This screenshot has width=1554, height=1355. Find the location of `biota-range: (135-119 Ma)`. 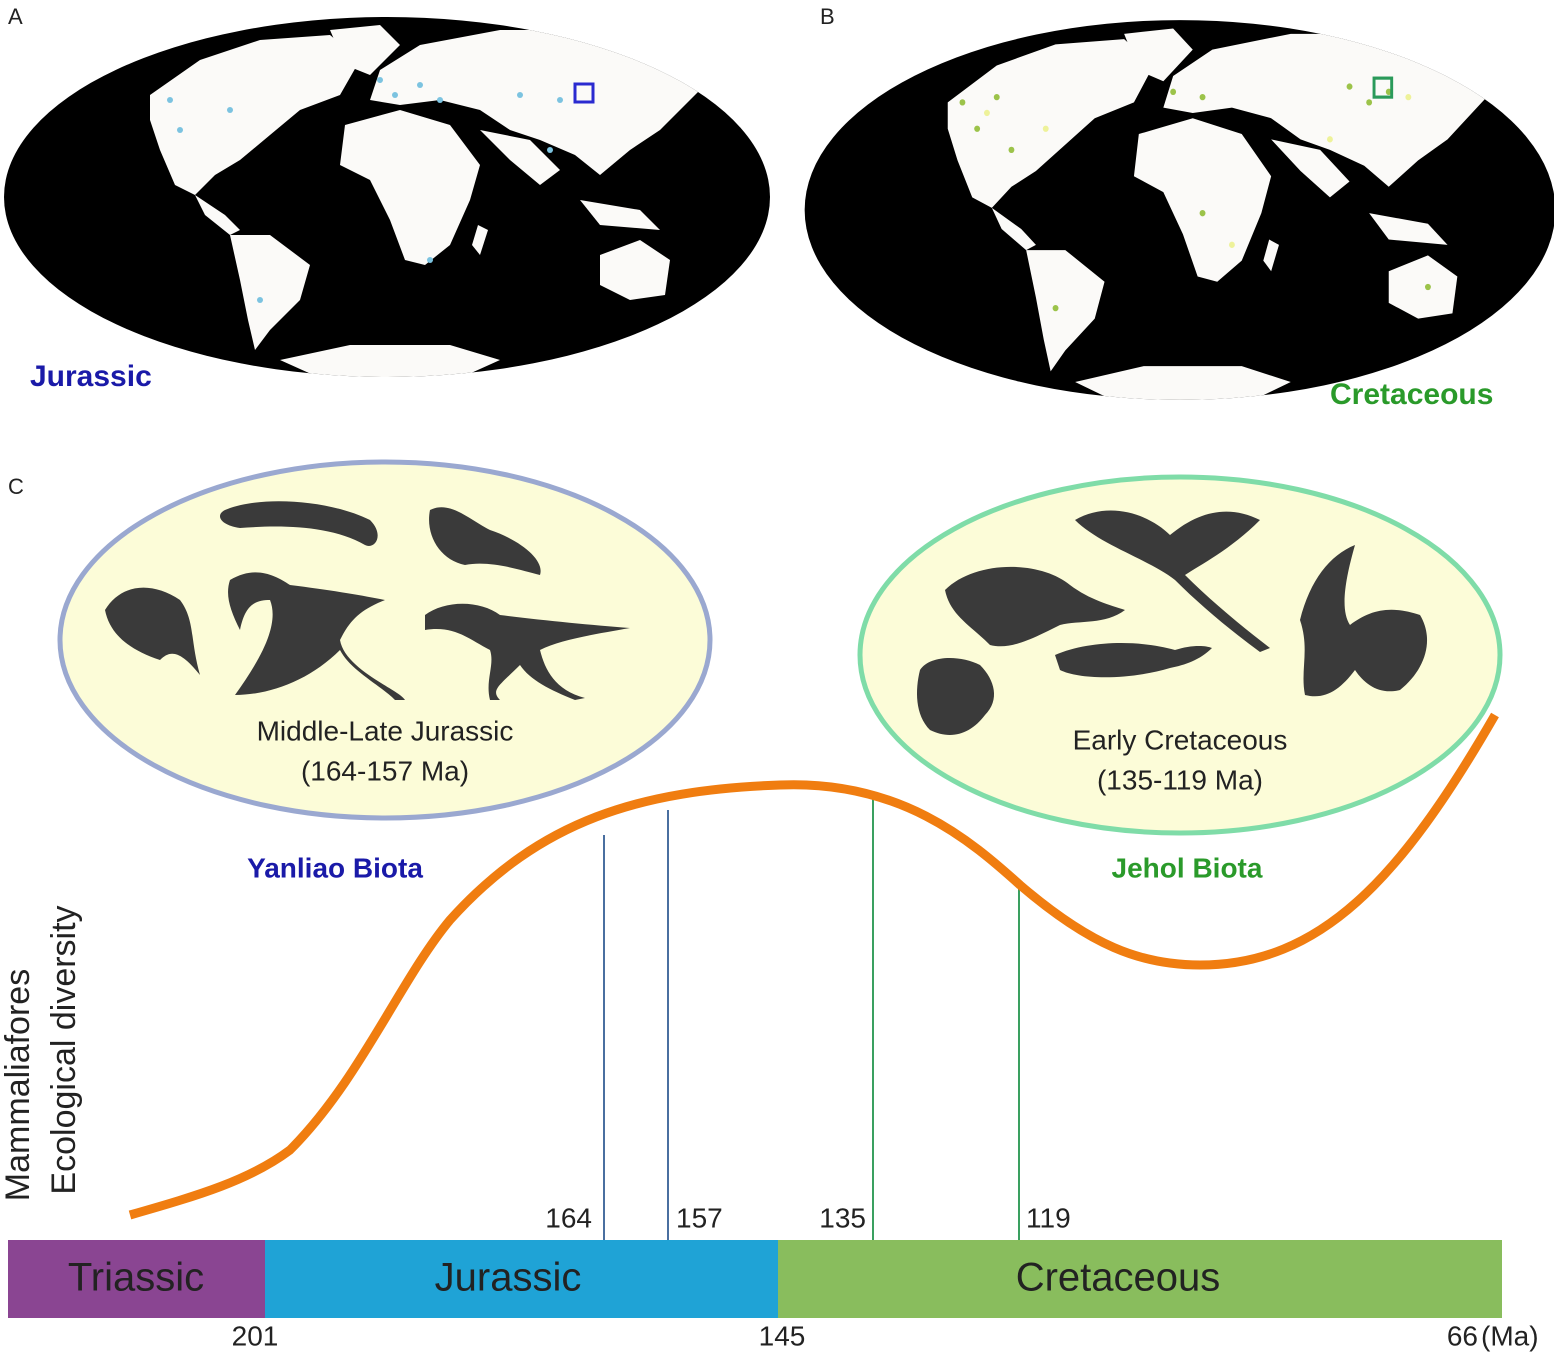

biota-range: (135-119 Ma) is located at coordinates (1180, 779).